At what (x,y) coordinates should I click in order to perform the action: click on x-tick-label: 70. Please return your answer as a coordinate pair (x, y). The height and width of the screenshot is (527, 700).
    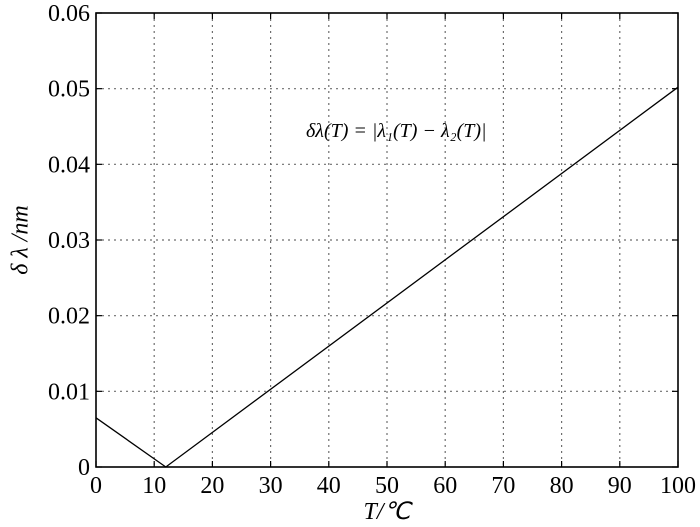
    Looking at the image, I should click on (503, 486).